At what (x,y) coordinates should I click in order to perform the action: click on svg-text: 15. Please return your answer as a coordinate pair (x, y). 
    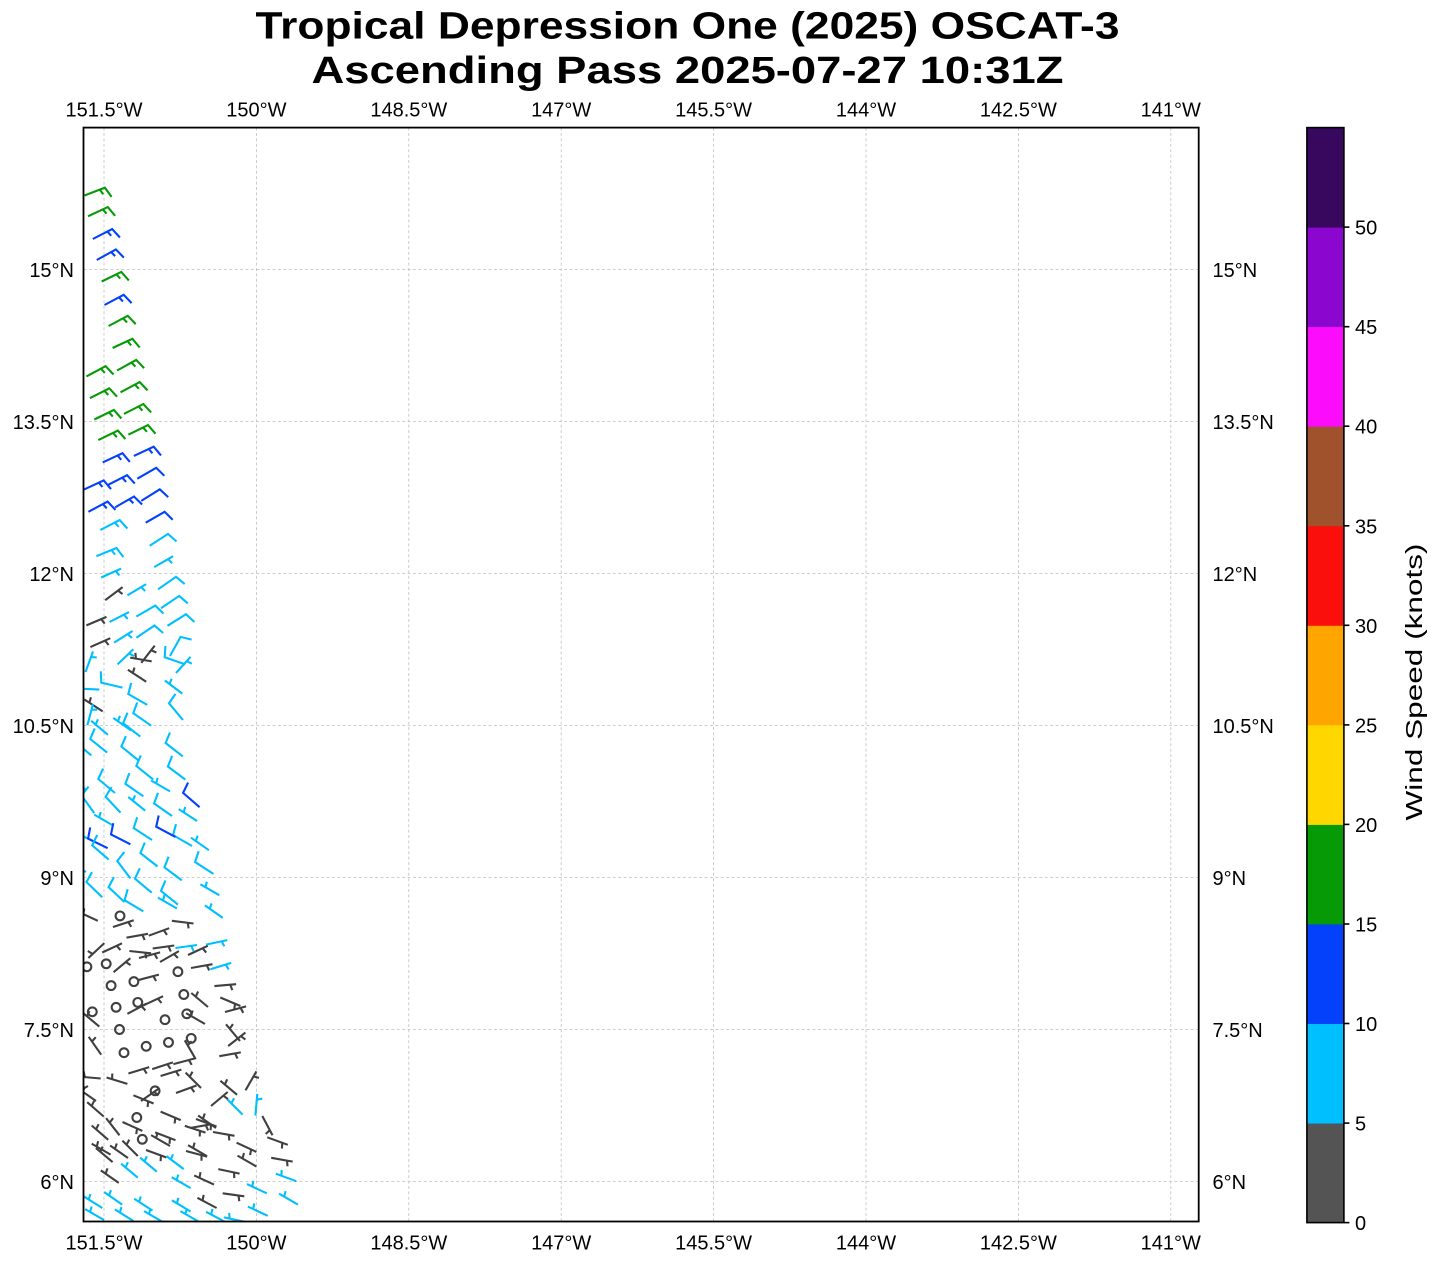
    Looking at the image, I should click on (1366, 926).